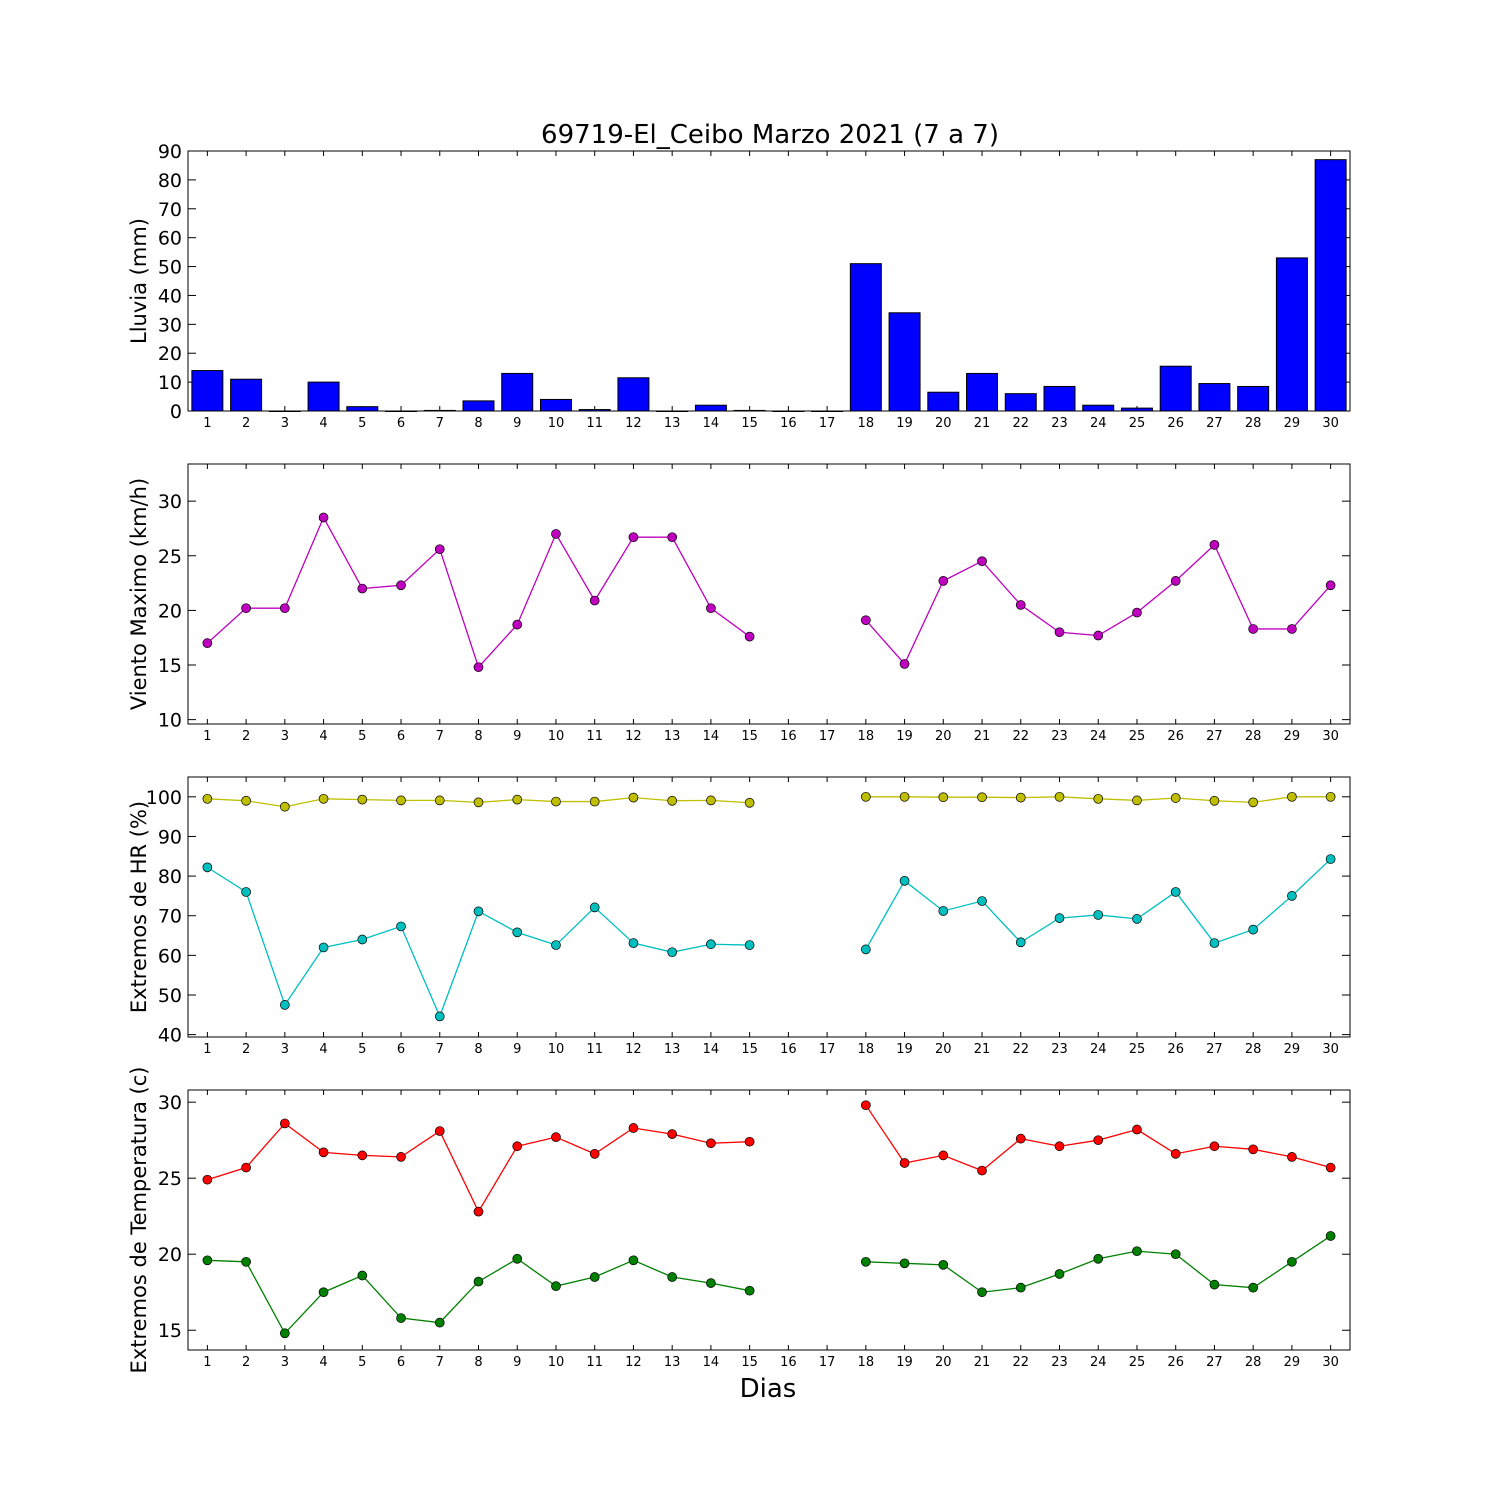 Image resolution: width=1500 pixels, height=1500 pixels. What do you see at coordinates (556, 423) in the screenshot?
I see `x-tick-label: 10` at bounding box center [556, 423].